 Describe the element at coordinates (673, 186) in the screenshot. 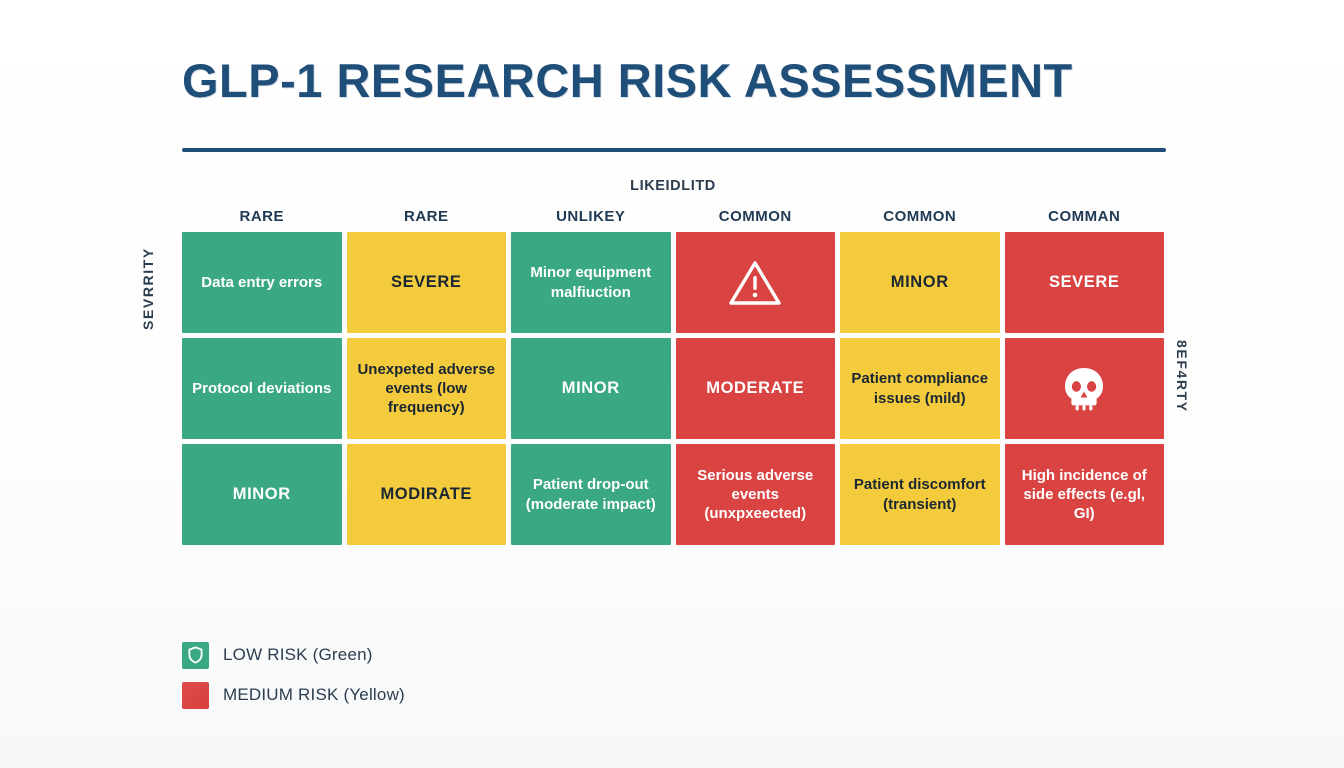

I see `axis-label-likelihood: LIKEIDLITD` at that location.